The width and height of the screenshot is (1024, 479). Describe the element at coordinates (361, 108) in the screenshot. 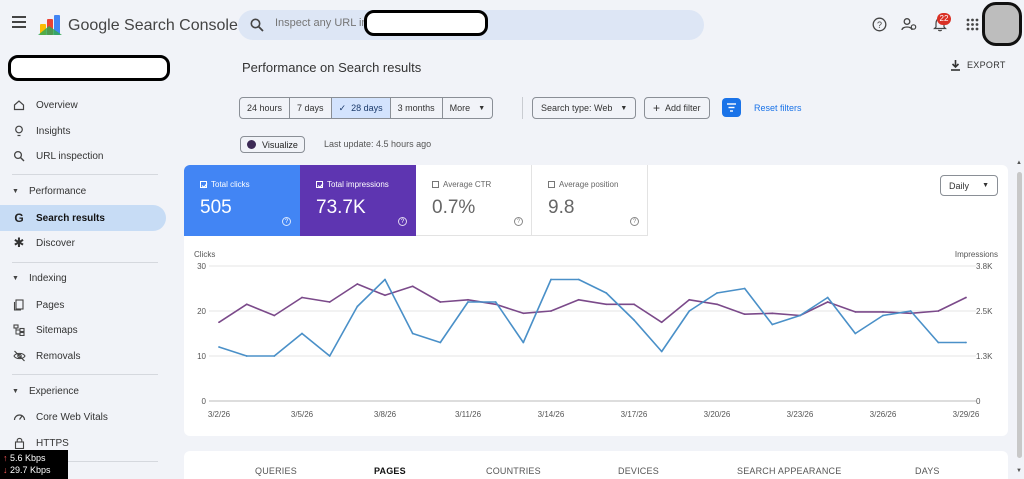

I see `range-28-days-button: ✓ 28 days` at that location.